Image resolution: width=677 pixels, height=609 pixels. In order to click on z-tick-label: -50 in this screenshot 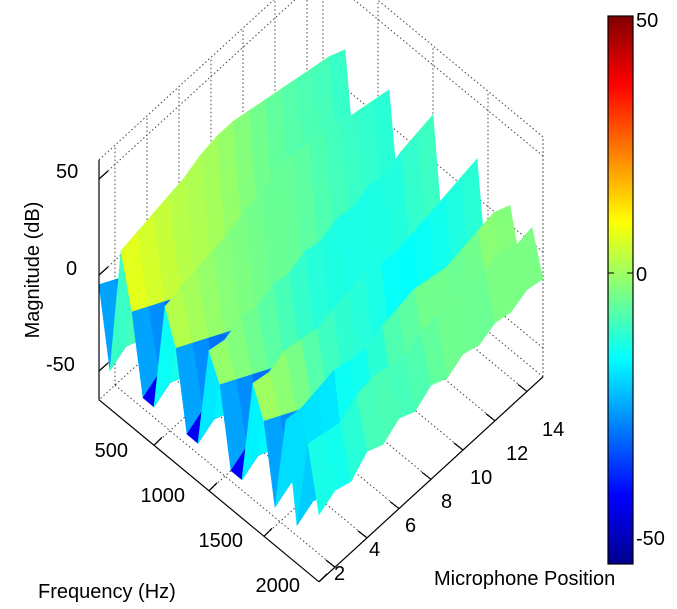, I will do `click(60, 365)`.